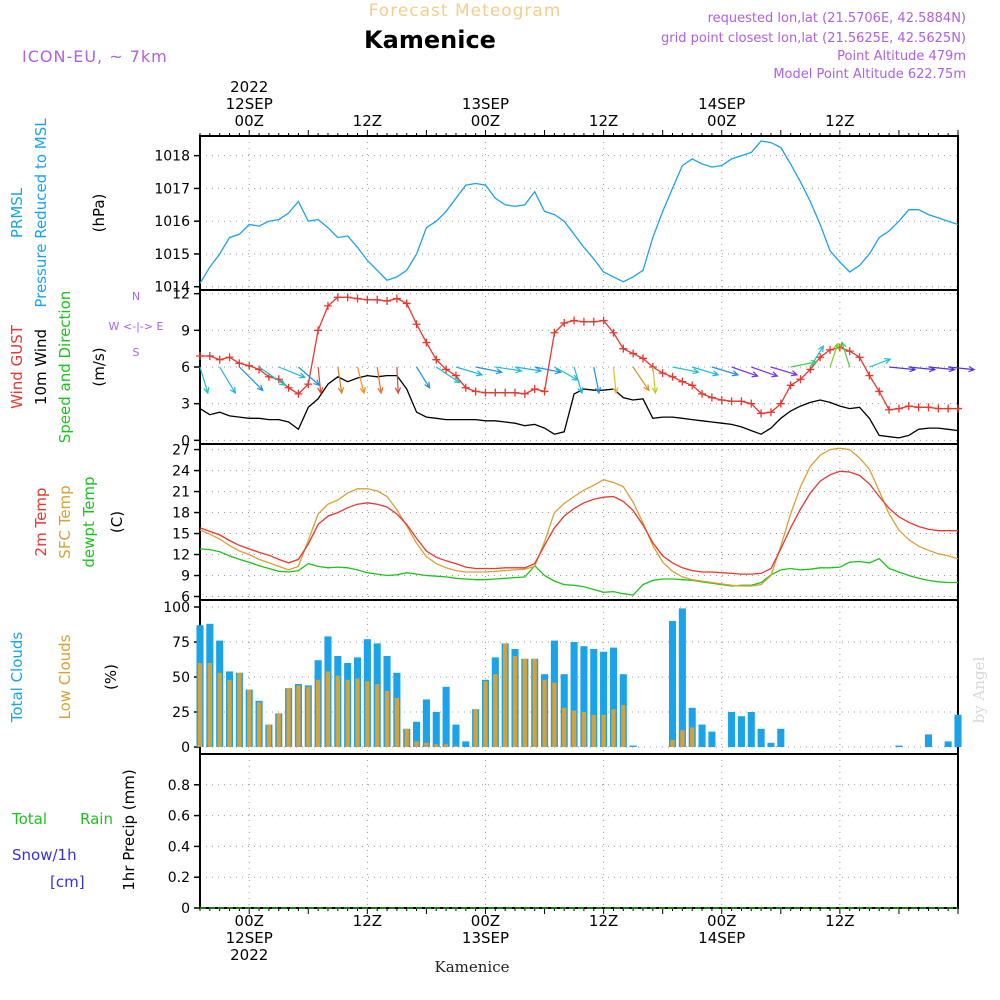 The width and height of the screenshot is (1000, 1000). What do you see at coordinates (249, 104) in the screenshot?
I see `time-label-top: 12SEP` at bounding box center [249, 104].